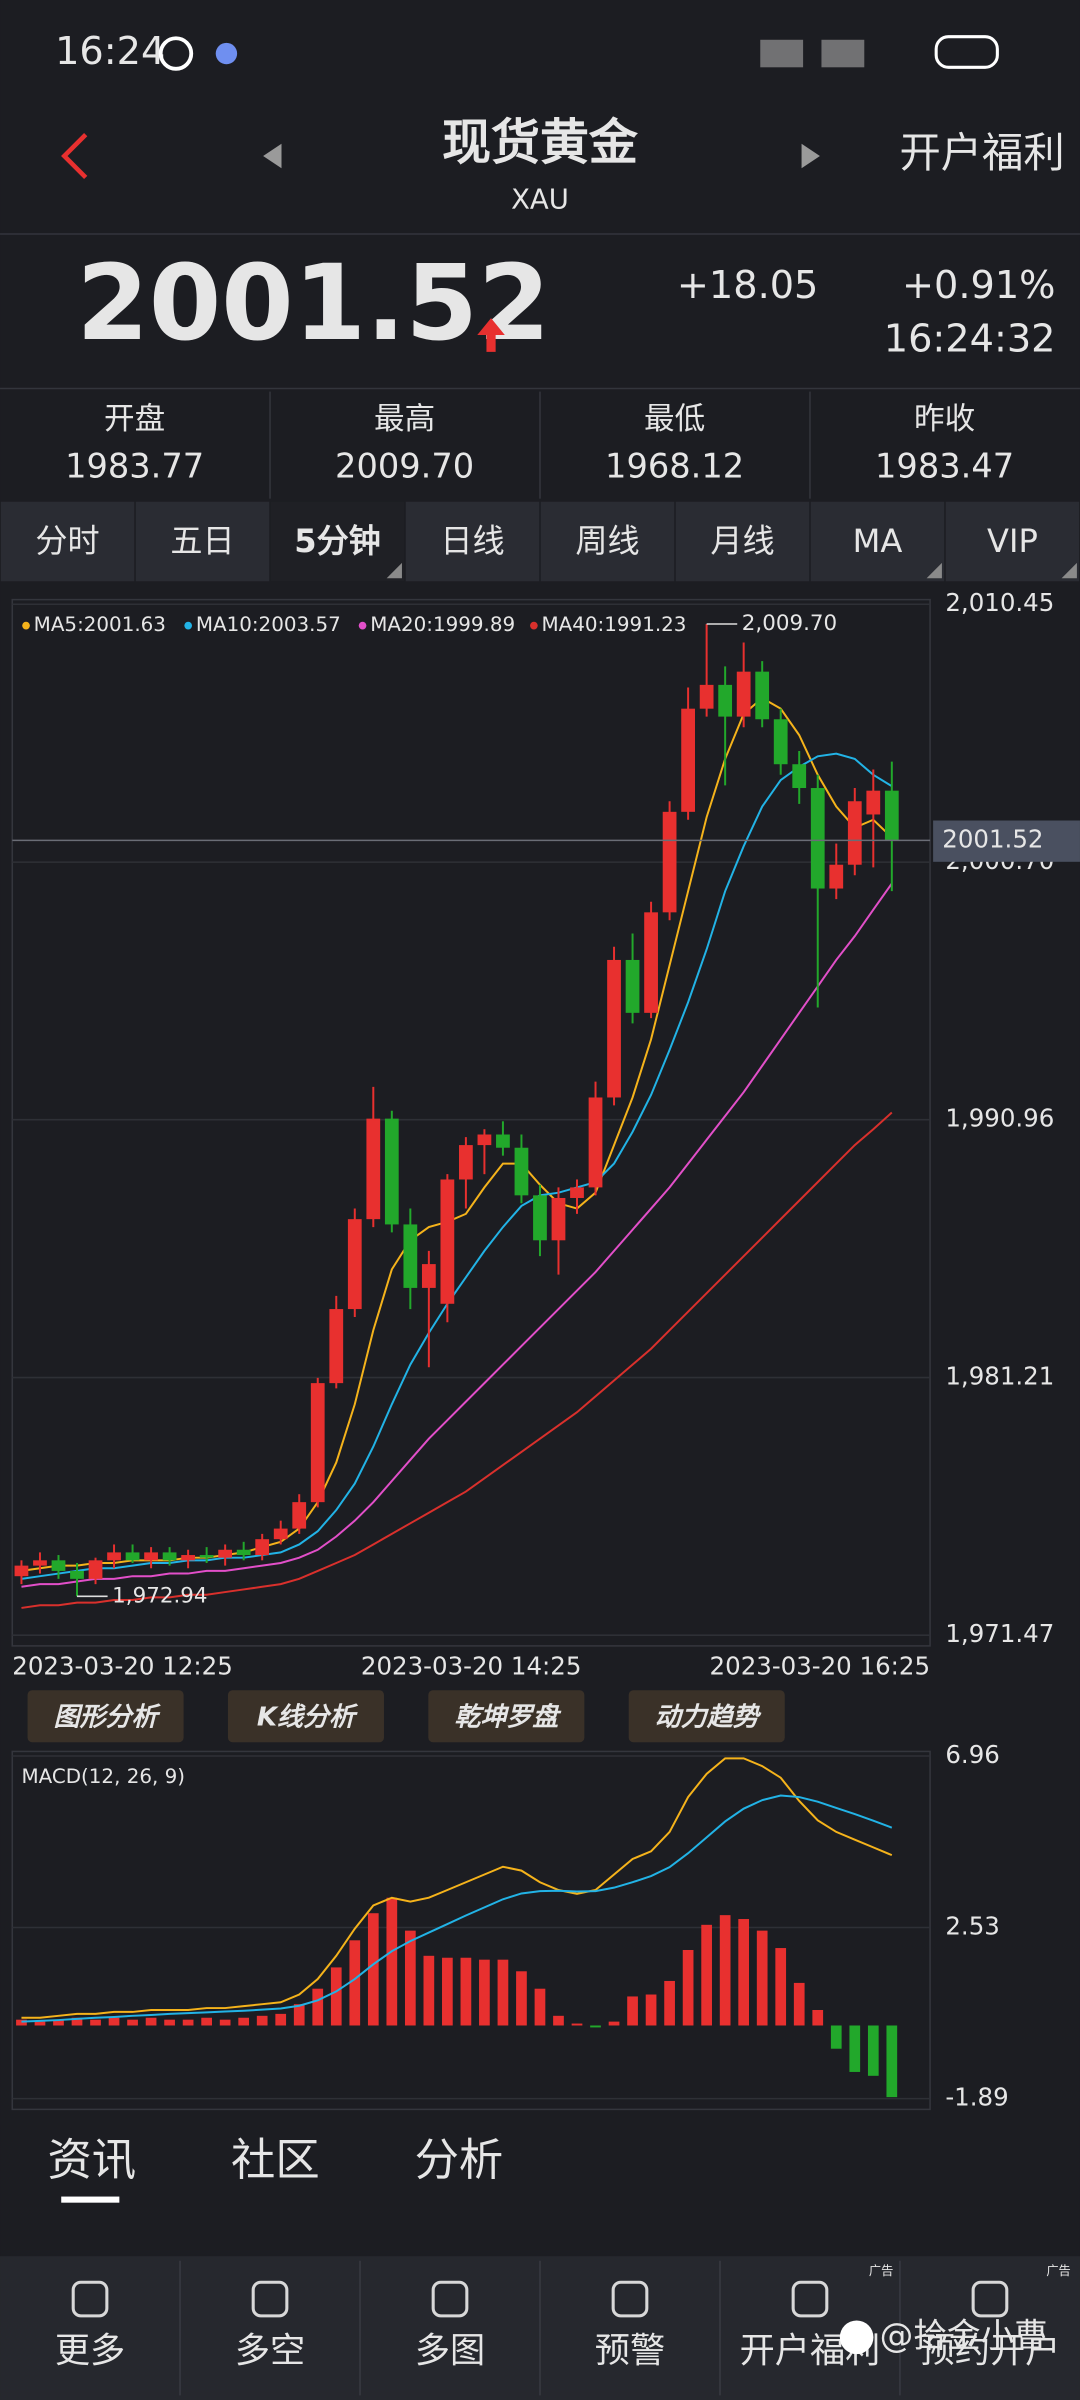  I want to click on section-tab: 分析, so click(459, 2160).